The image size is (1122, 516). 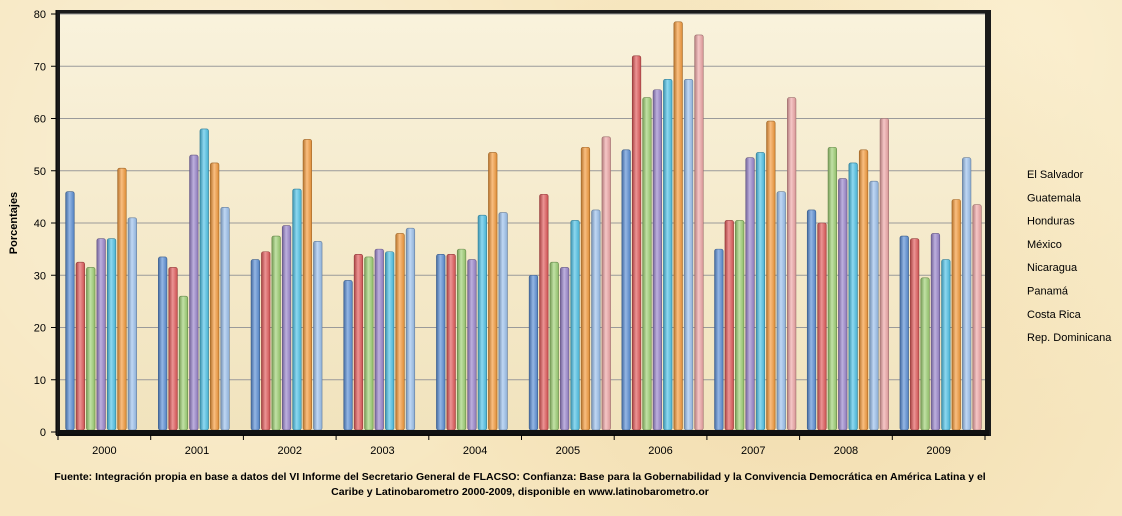 What do you see at coordinates (40, 224) in the screenshot?
I see `y-tick-label: 40` at bounding box center [40, 224].